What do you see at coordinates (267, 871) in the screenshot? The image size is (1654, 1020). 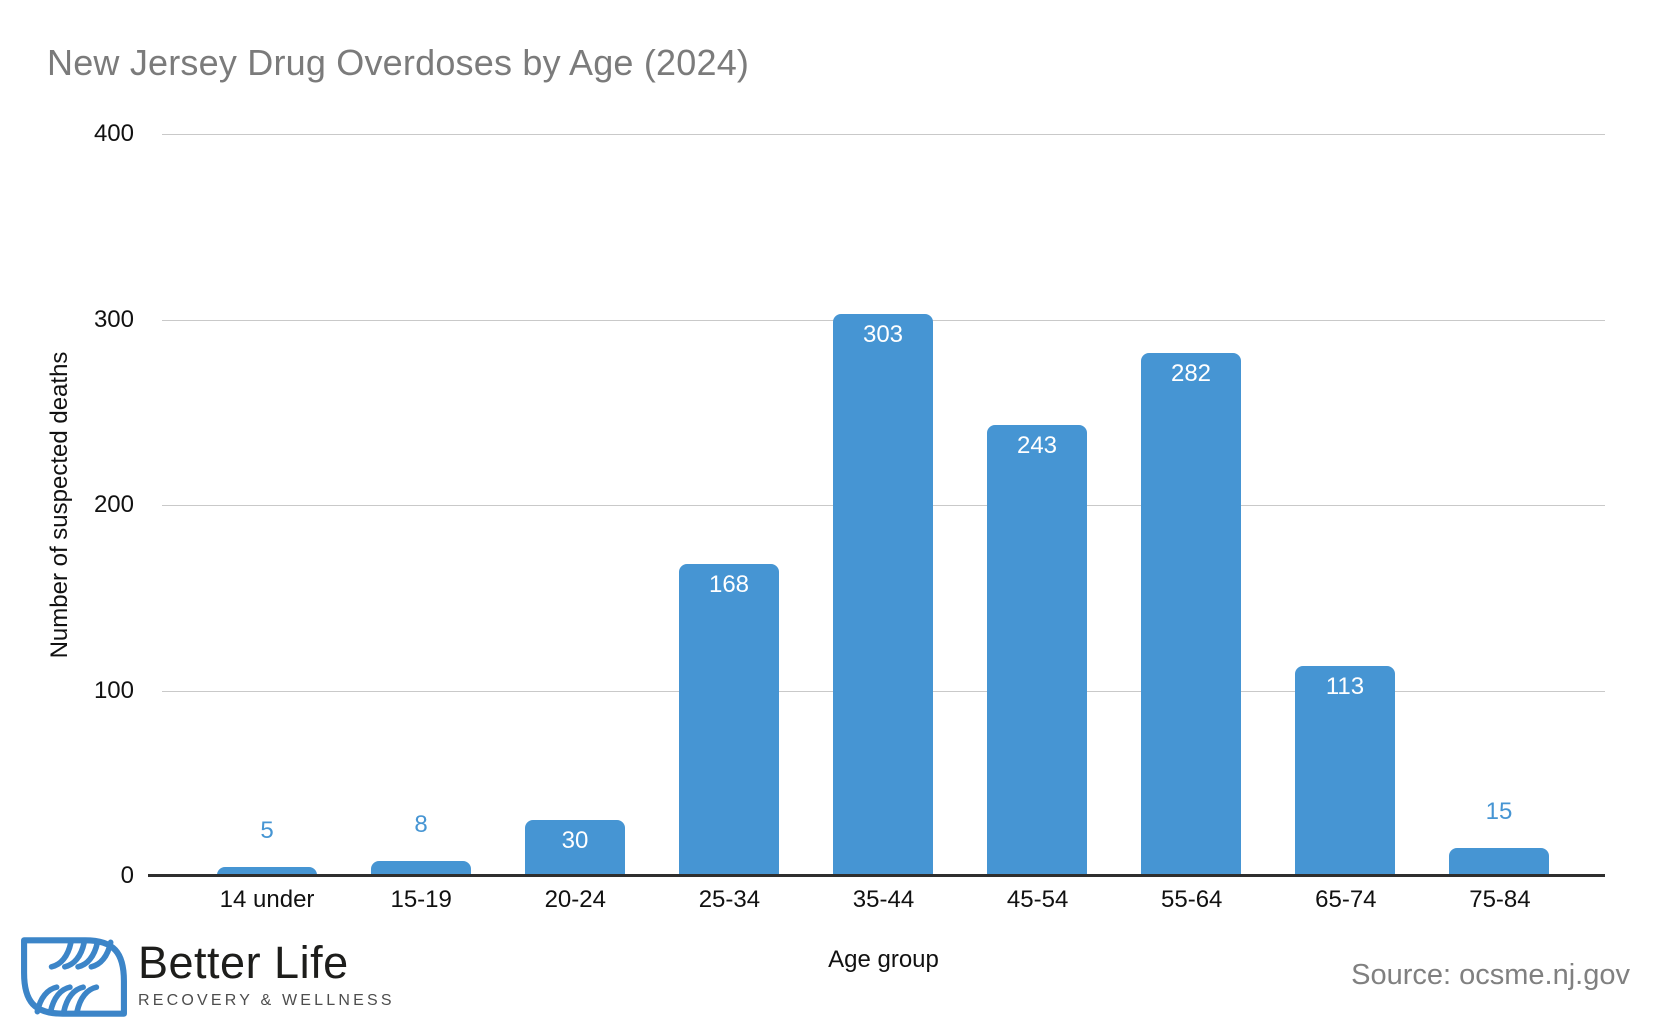 I see `bar-14-under` at bounding box center [267, 871].